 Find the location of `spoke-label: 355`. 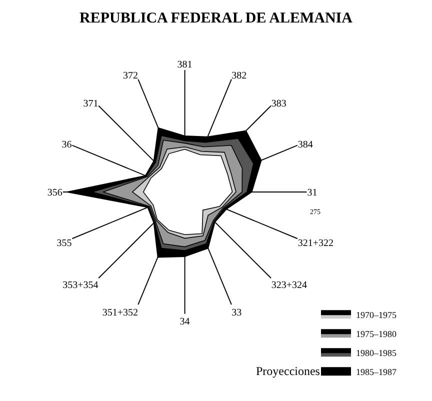

spoke-label: 355 is located at coordinates (64, 243).